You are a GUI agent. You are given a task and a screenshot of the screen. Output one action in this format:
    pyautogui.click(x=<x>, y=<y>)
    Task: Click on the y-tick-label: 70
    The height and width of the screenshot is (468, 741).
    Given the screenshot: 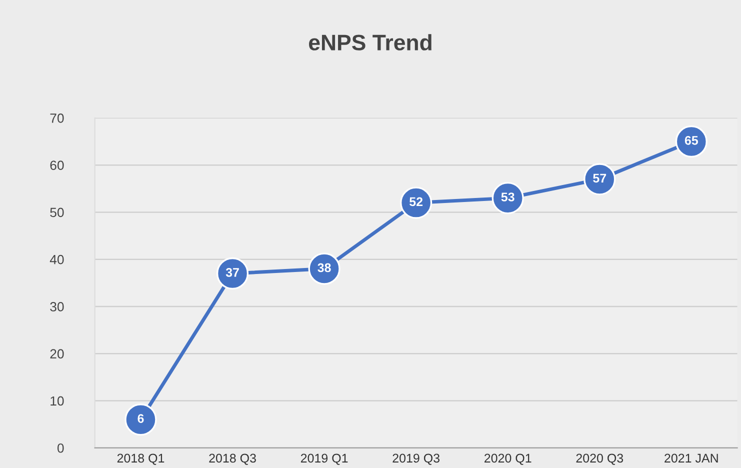 What is the action you would take?
    pyautogui.click(x=57, y=118)
    